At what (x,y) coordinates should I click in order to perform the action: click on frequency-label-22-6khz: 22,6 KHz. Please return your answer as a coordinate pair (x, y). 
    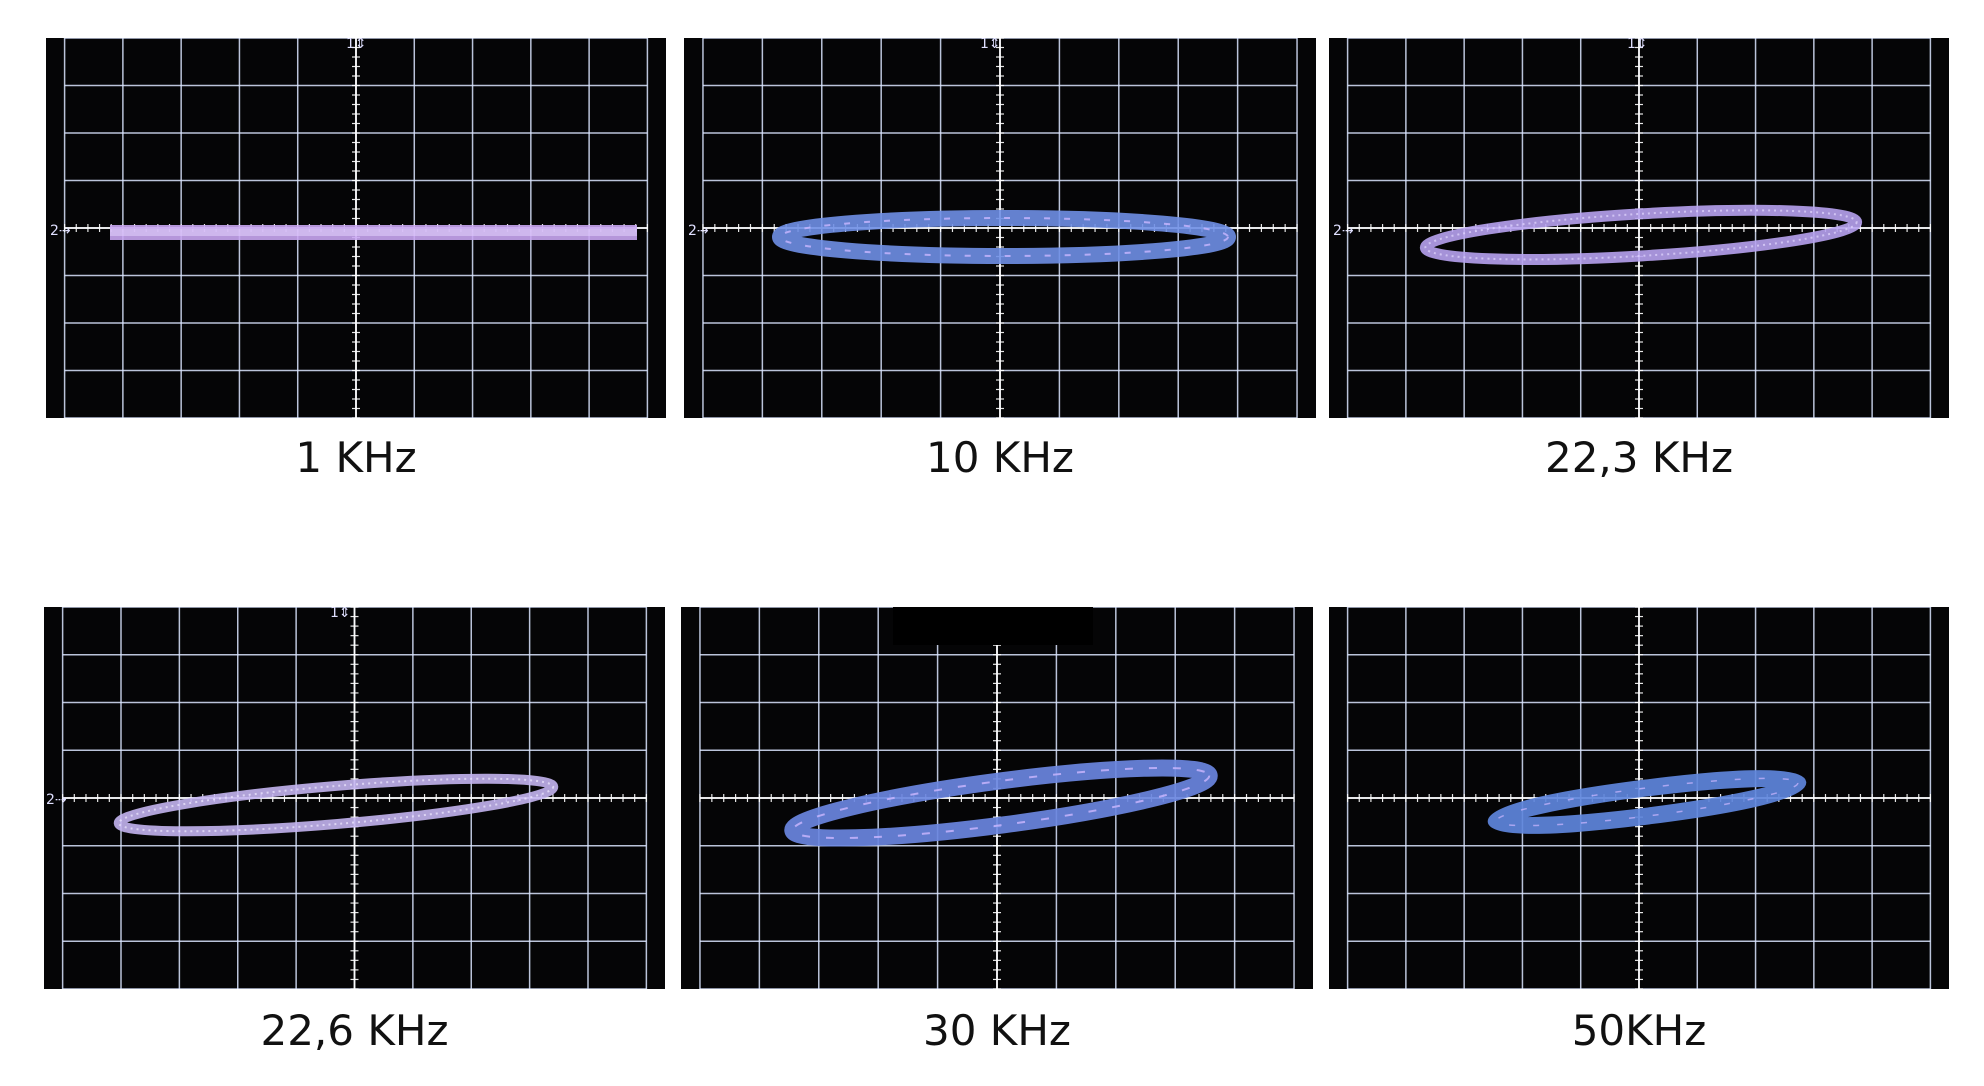
    Looking at the image, I should click on (354, 1030).